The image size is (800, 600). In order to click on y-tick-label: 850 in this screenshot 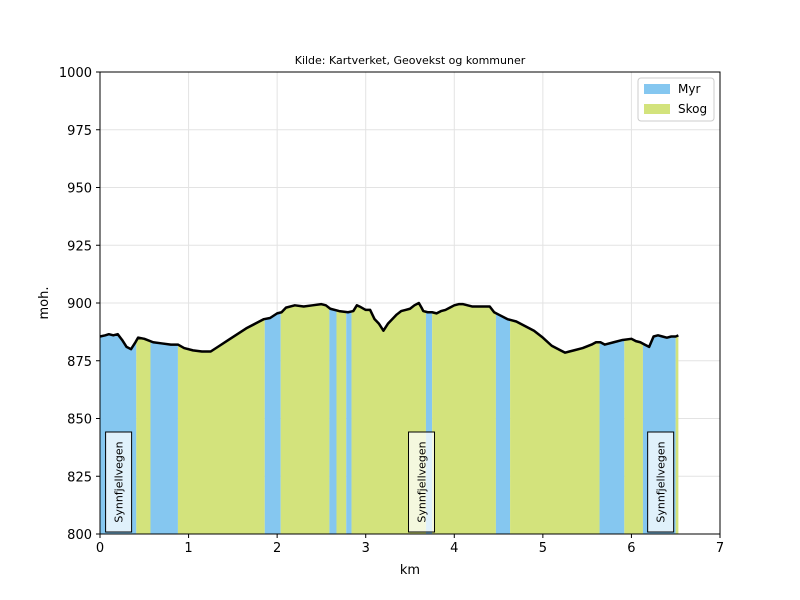, I will do `click(79, 420)`.